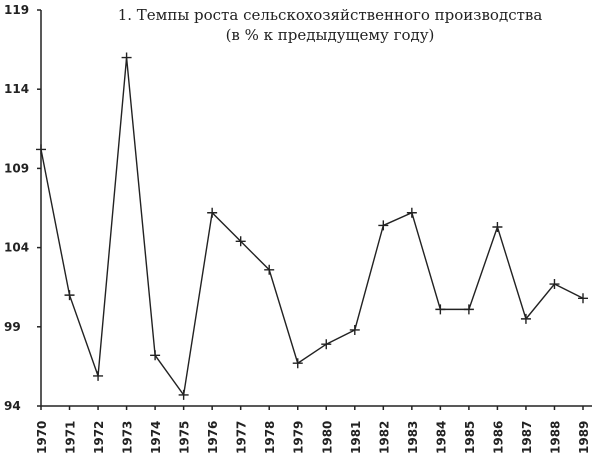 This screenshot has width=600, height=458. What do you see at coordinates (71, 437) in the screenshot?
I see `x-tick-label: 1971` at bounding box center [71, 437].